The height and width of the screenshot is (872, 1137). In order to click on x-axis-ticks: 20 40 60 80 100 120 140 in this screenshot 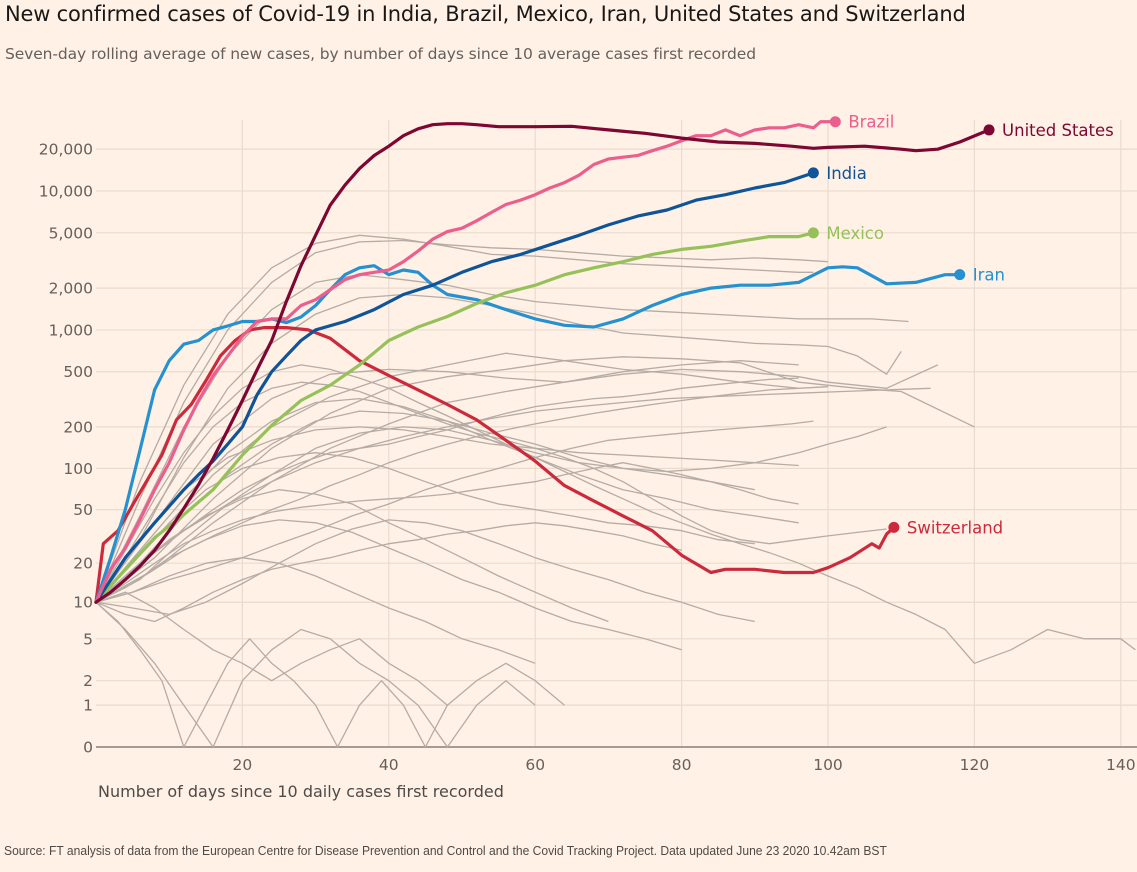, I will do `click(684, 765)`.